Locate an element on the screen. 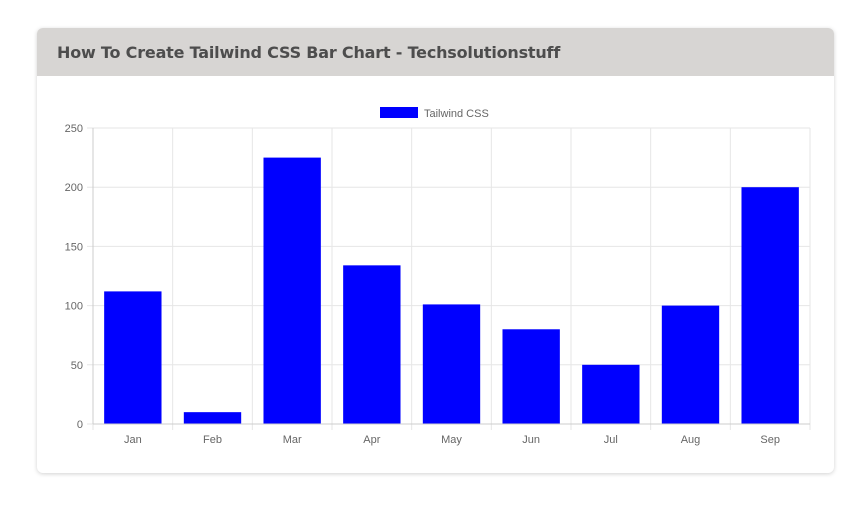  x-tick-label: May is located at coordinates (451, 440).